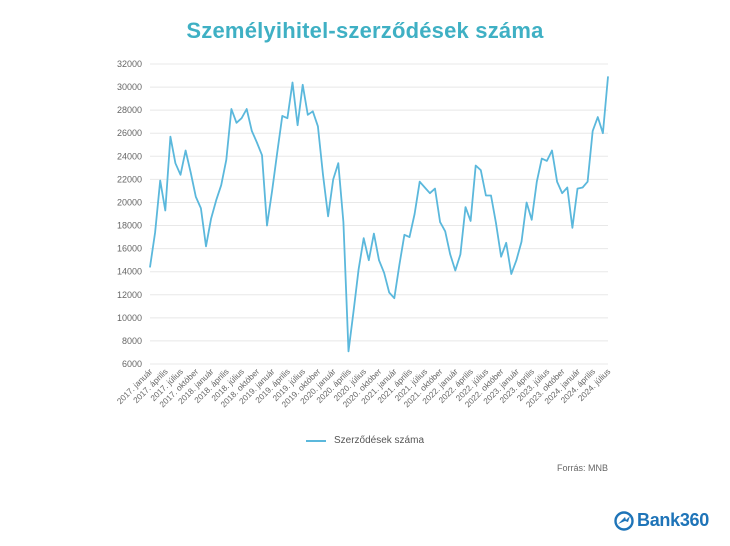 Image resolution: width=730 pixels, height=546 pixels. Describe the element at coordinates (129, 318) in the screenshot. I see `y-tick-label: 10000` at that location.